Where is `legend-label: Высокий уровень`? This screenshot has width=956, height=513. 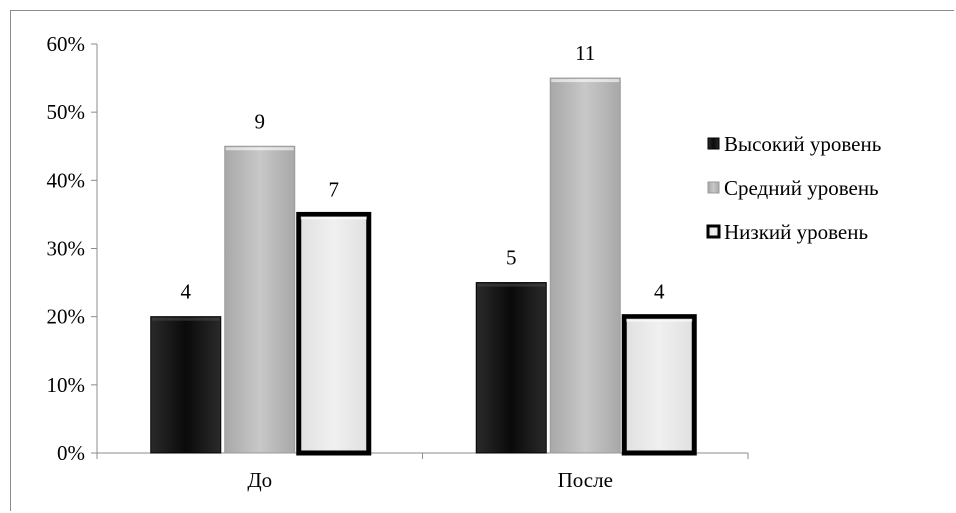 legend-label: Высокий уровень is located at coordinates (802, 144).